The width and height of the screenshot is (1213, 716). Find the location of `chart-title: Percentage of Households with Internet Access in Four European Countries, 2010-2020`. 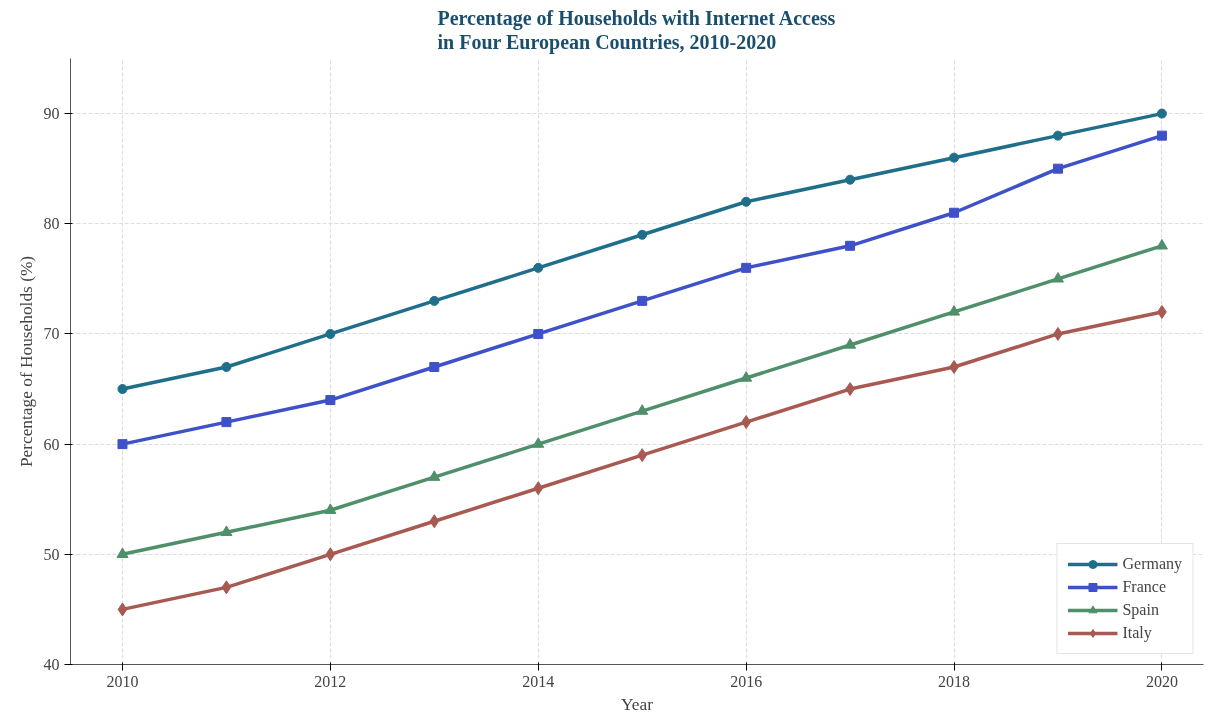

chart-title: Percentage of Households with Internet Access in Four European Countries, 2010-2020 is located at coordinates (636, 31).